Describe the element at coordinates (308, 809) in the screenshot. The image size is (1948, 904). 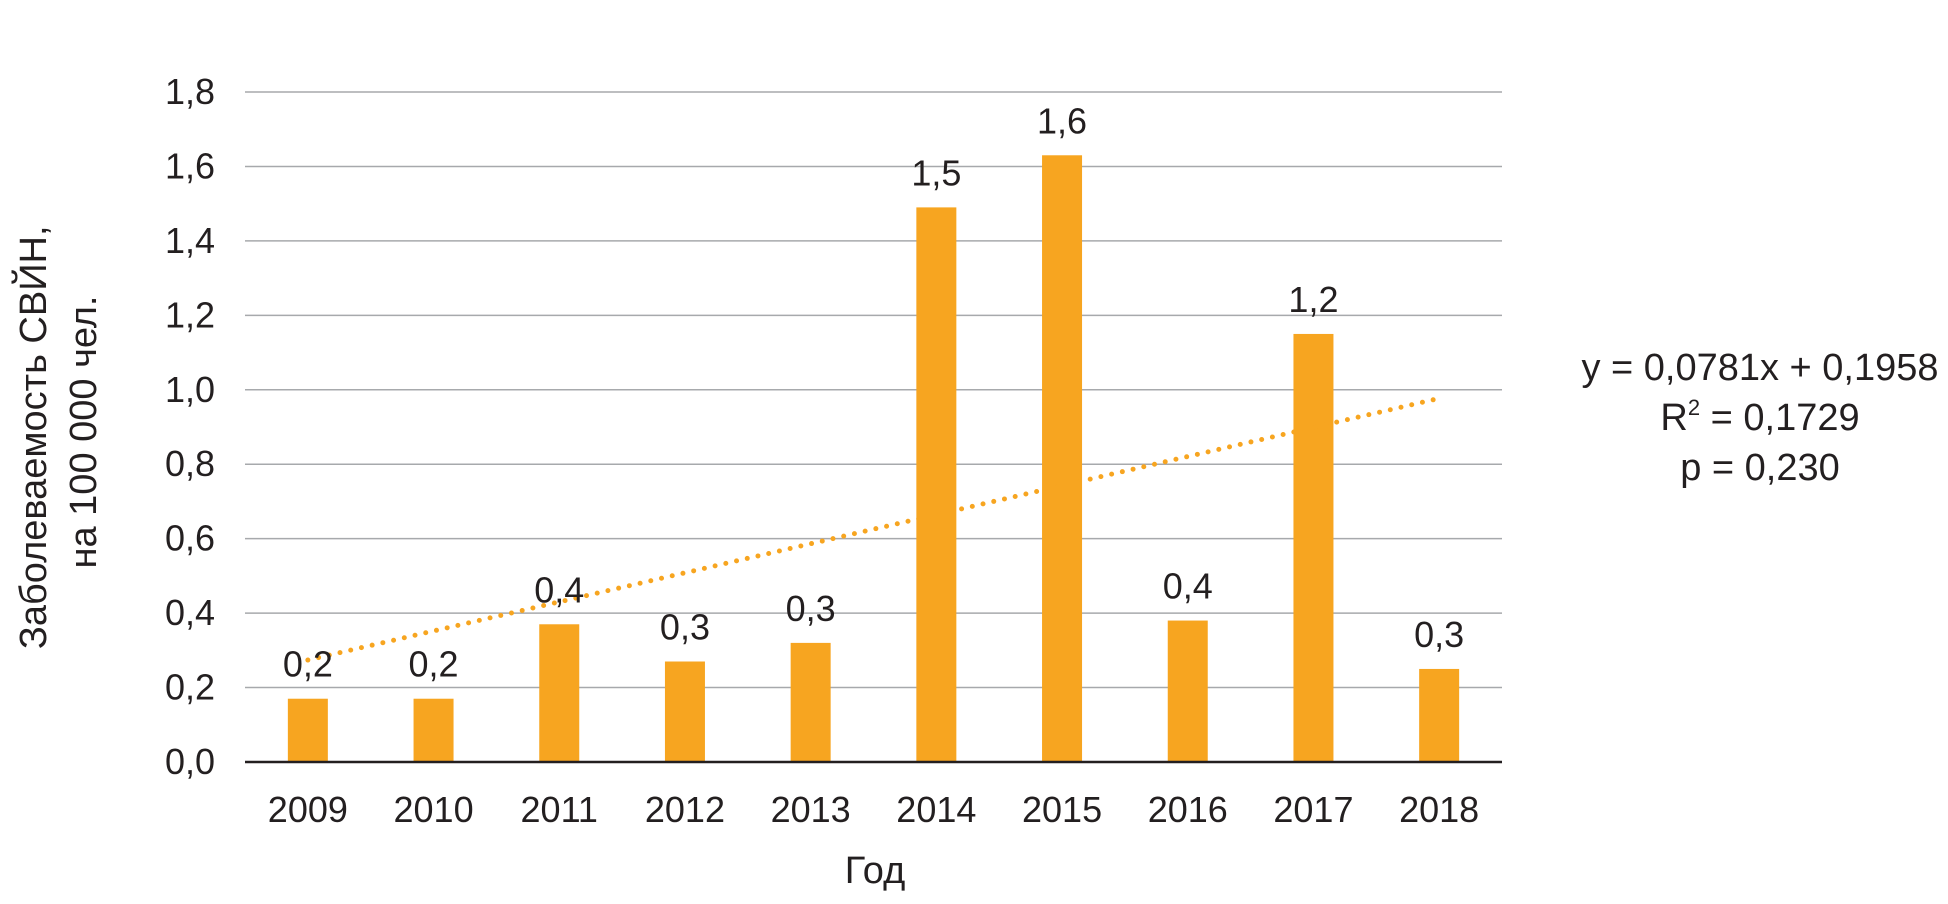
I see `x-tick-label: 2009` at that location.